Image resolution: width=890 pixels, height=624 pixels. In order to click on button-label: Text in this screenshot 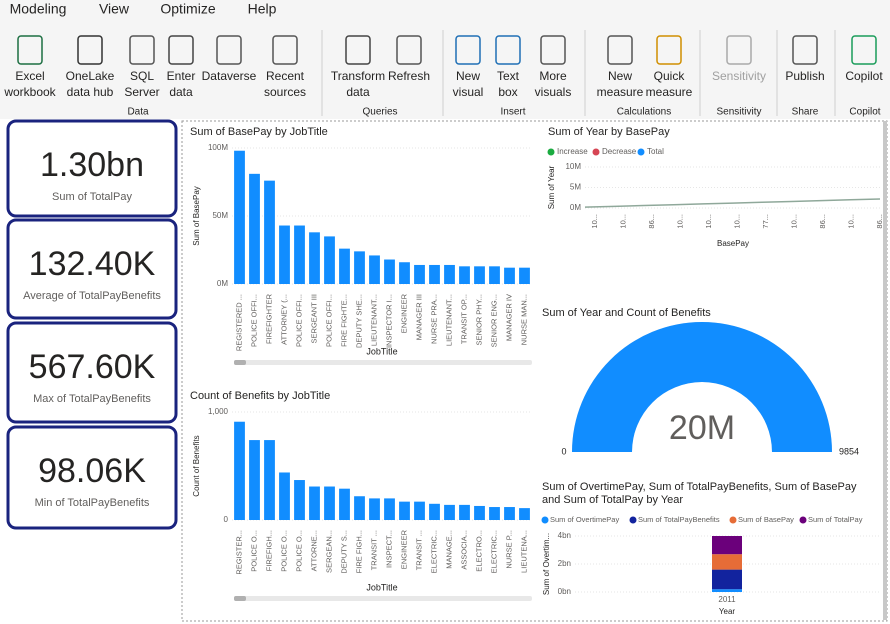, I will do `click(508, 76)`.